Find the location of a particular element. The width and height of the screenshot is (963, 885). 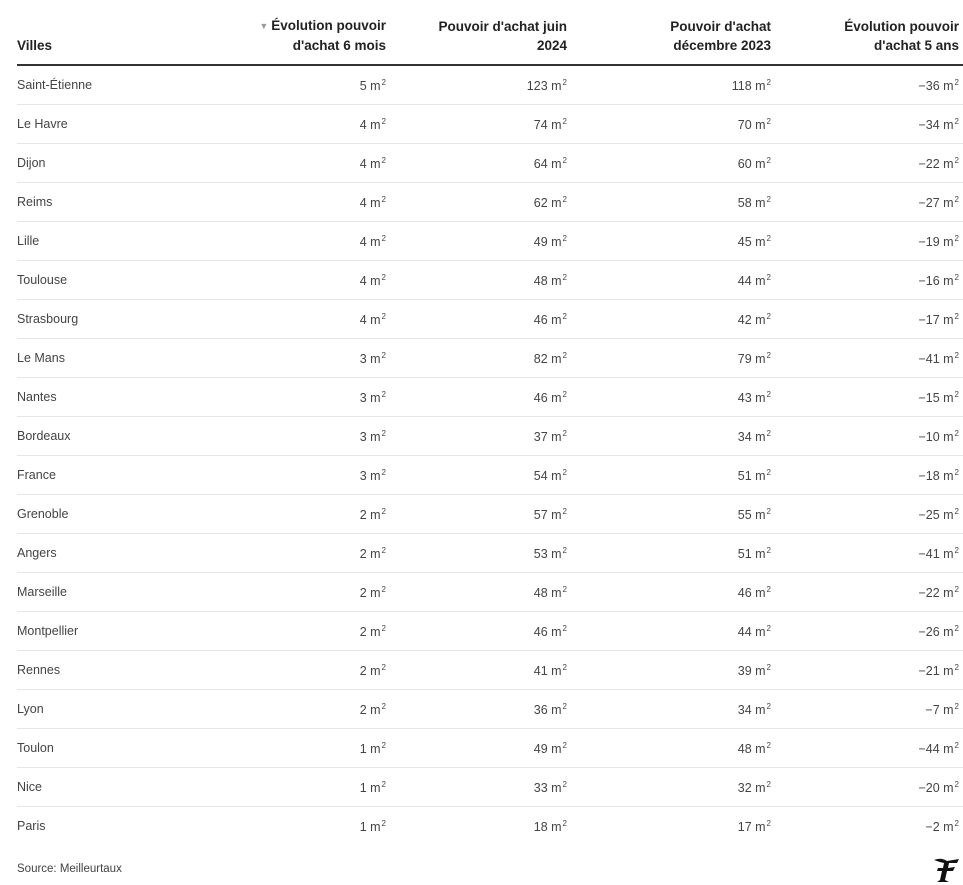

cell-value: −41 m is located at coordinates (936, 358).